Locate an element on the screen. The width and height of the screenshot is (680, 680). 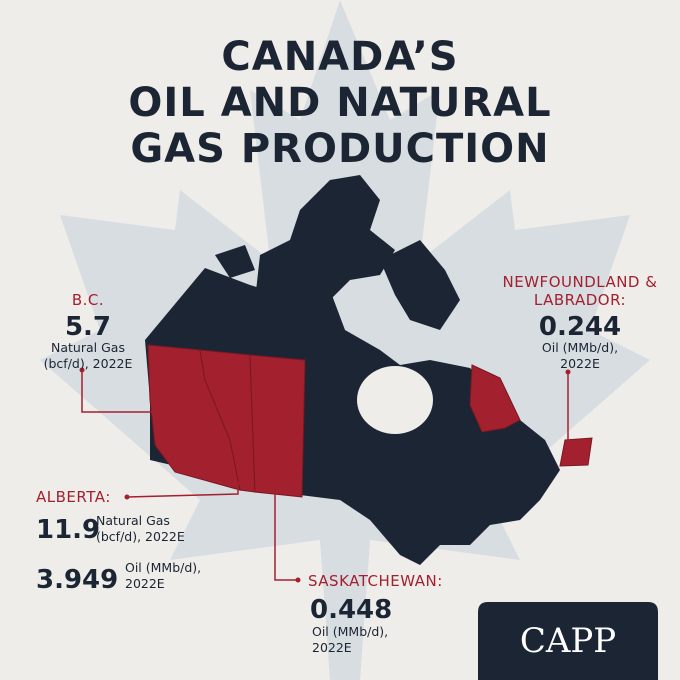
newfoundland is located at coordinates (576, 452).